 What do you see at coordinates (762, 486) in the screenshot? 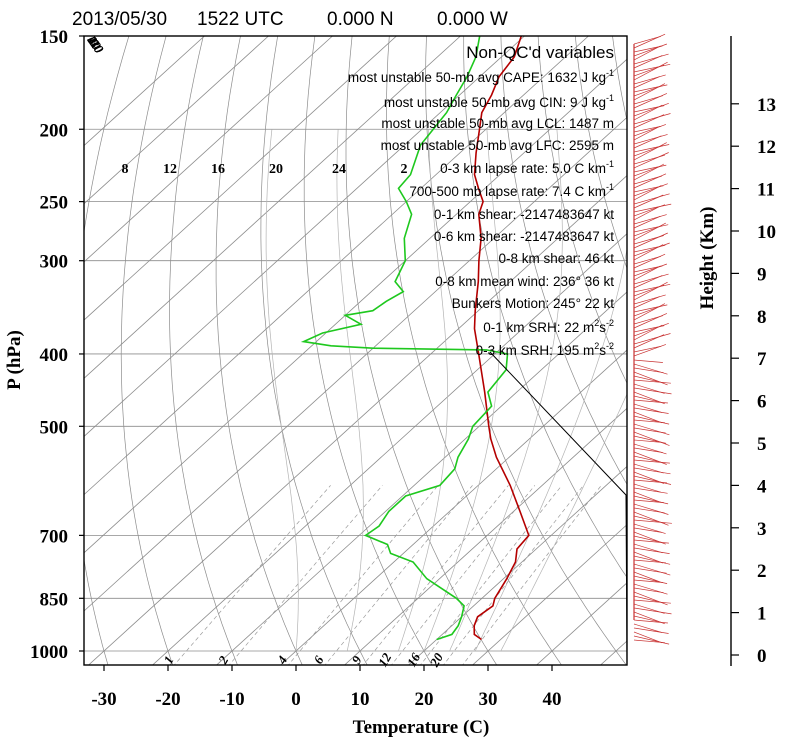
I see `height-tick-label: 4` at bounding box center [762, 486].